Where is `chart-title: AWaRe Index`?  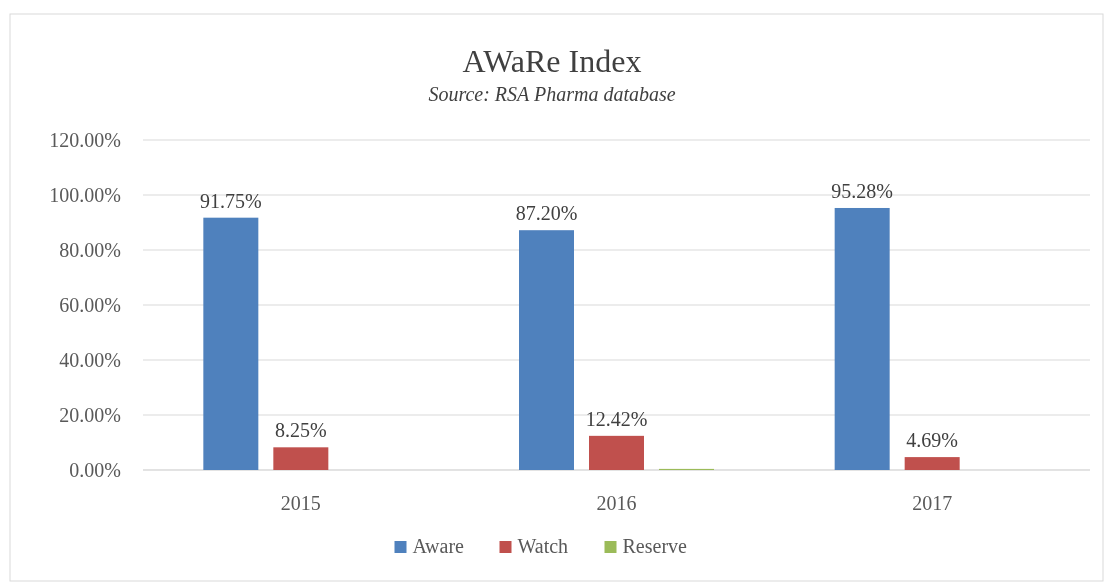
chart-title: AWaRe Index is located at coordinates (552, 61).